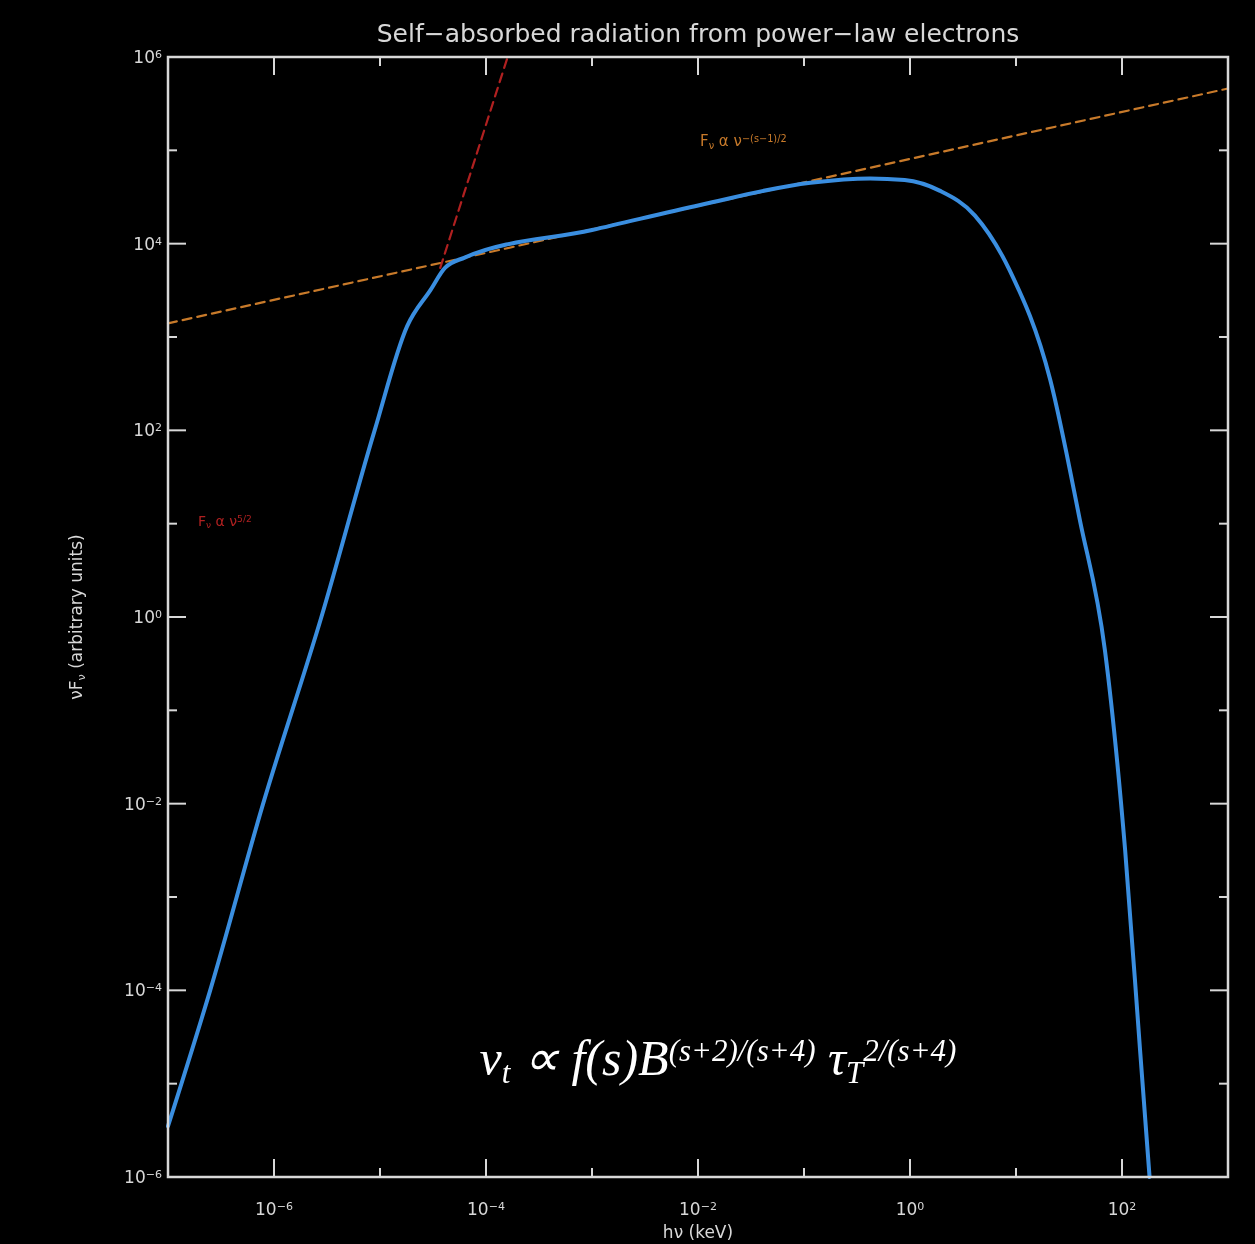  Describe the element at coordinates (910, 1209) in the screenshot. I see `x-tick-label: 10$^{0}$` at that location.